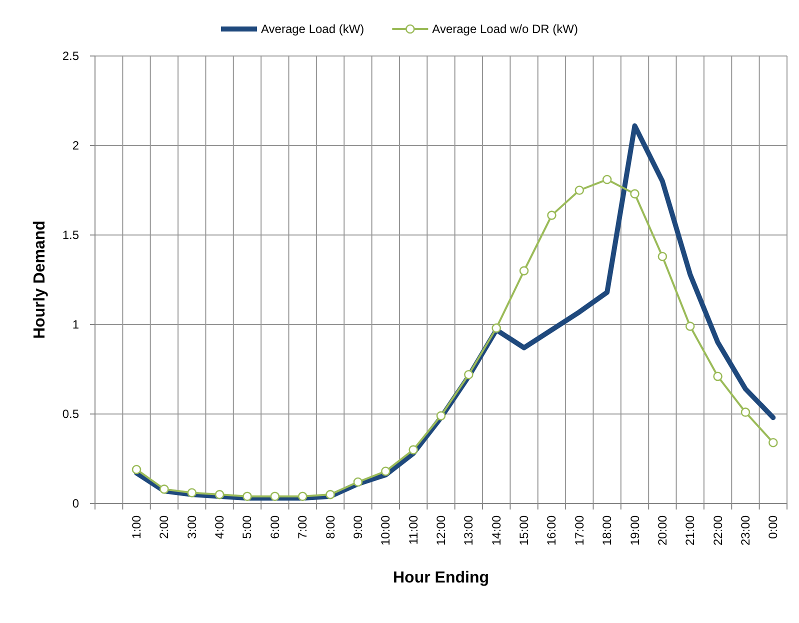  I want to click on y-axis-title: Hourly Demand, so click(40, 279).